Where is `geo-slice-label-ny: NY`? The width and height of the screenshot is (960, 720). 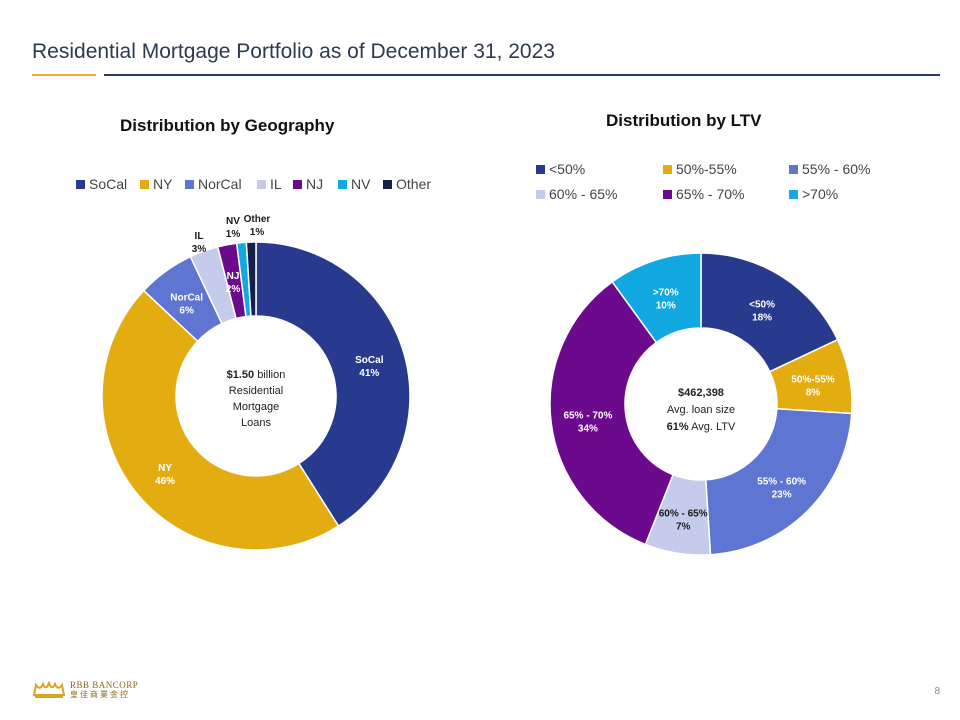 geo-slice-label-ny: NY is located at coordinates (165, 468).